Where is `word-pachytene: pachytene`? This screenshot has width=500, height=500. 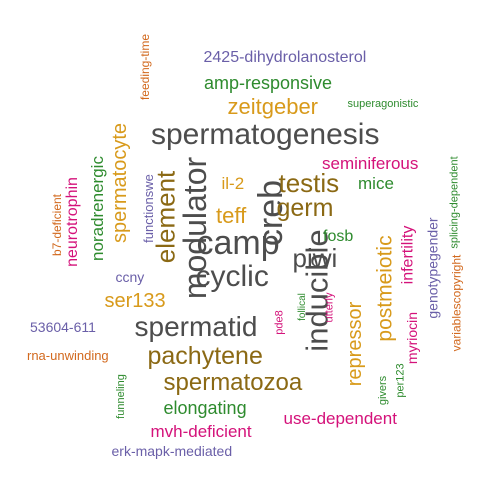
word-pachytene: pachytene is located at coordinates (205, 355).